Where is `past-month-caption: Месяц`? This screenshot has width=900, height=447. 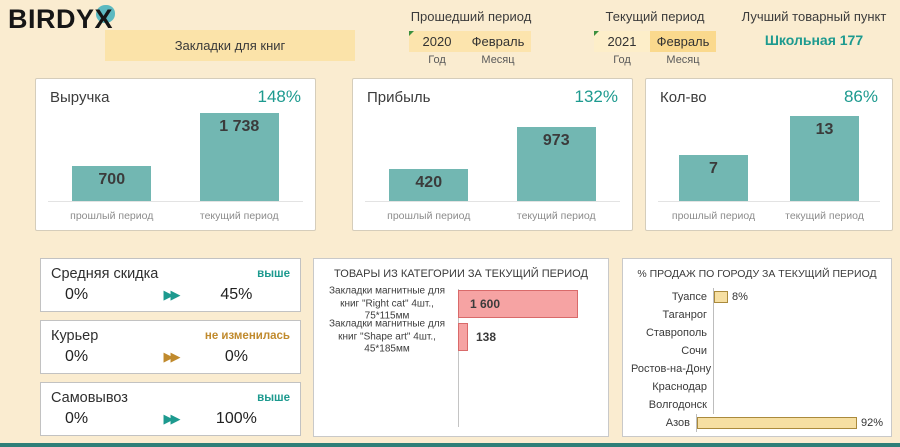
past-month-caption: Месяц is located at coordinates (498, 60).